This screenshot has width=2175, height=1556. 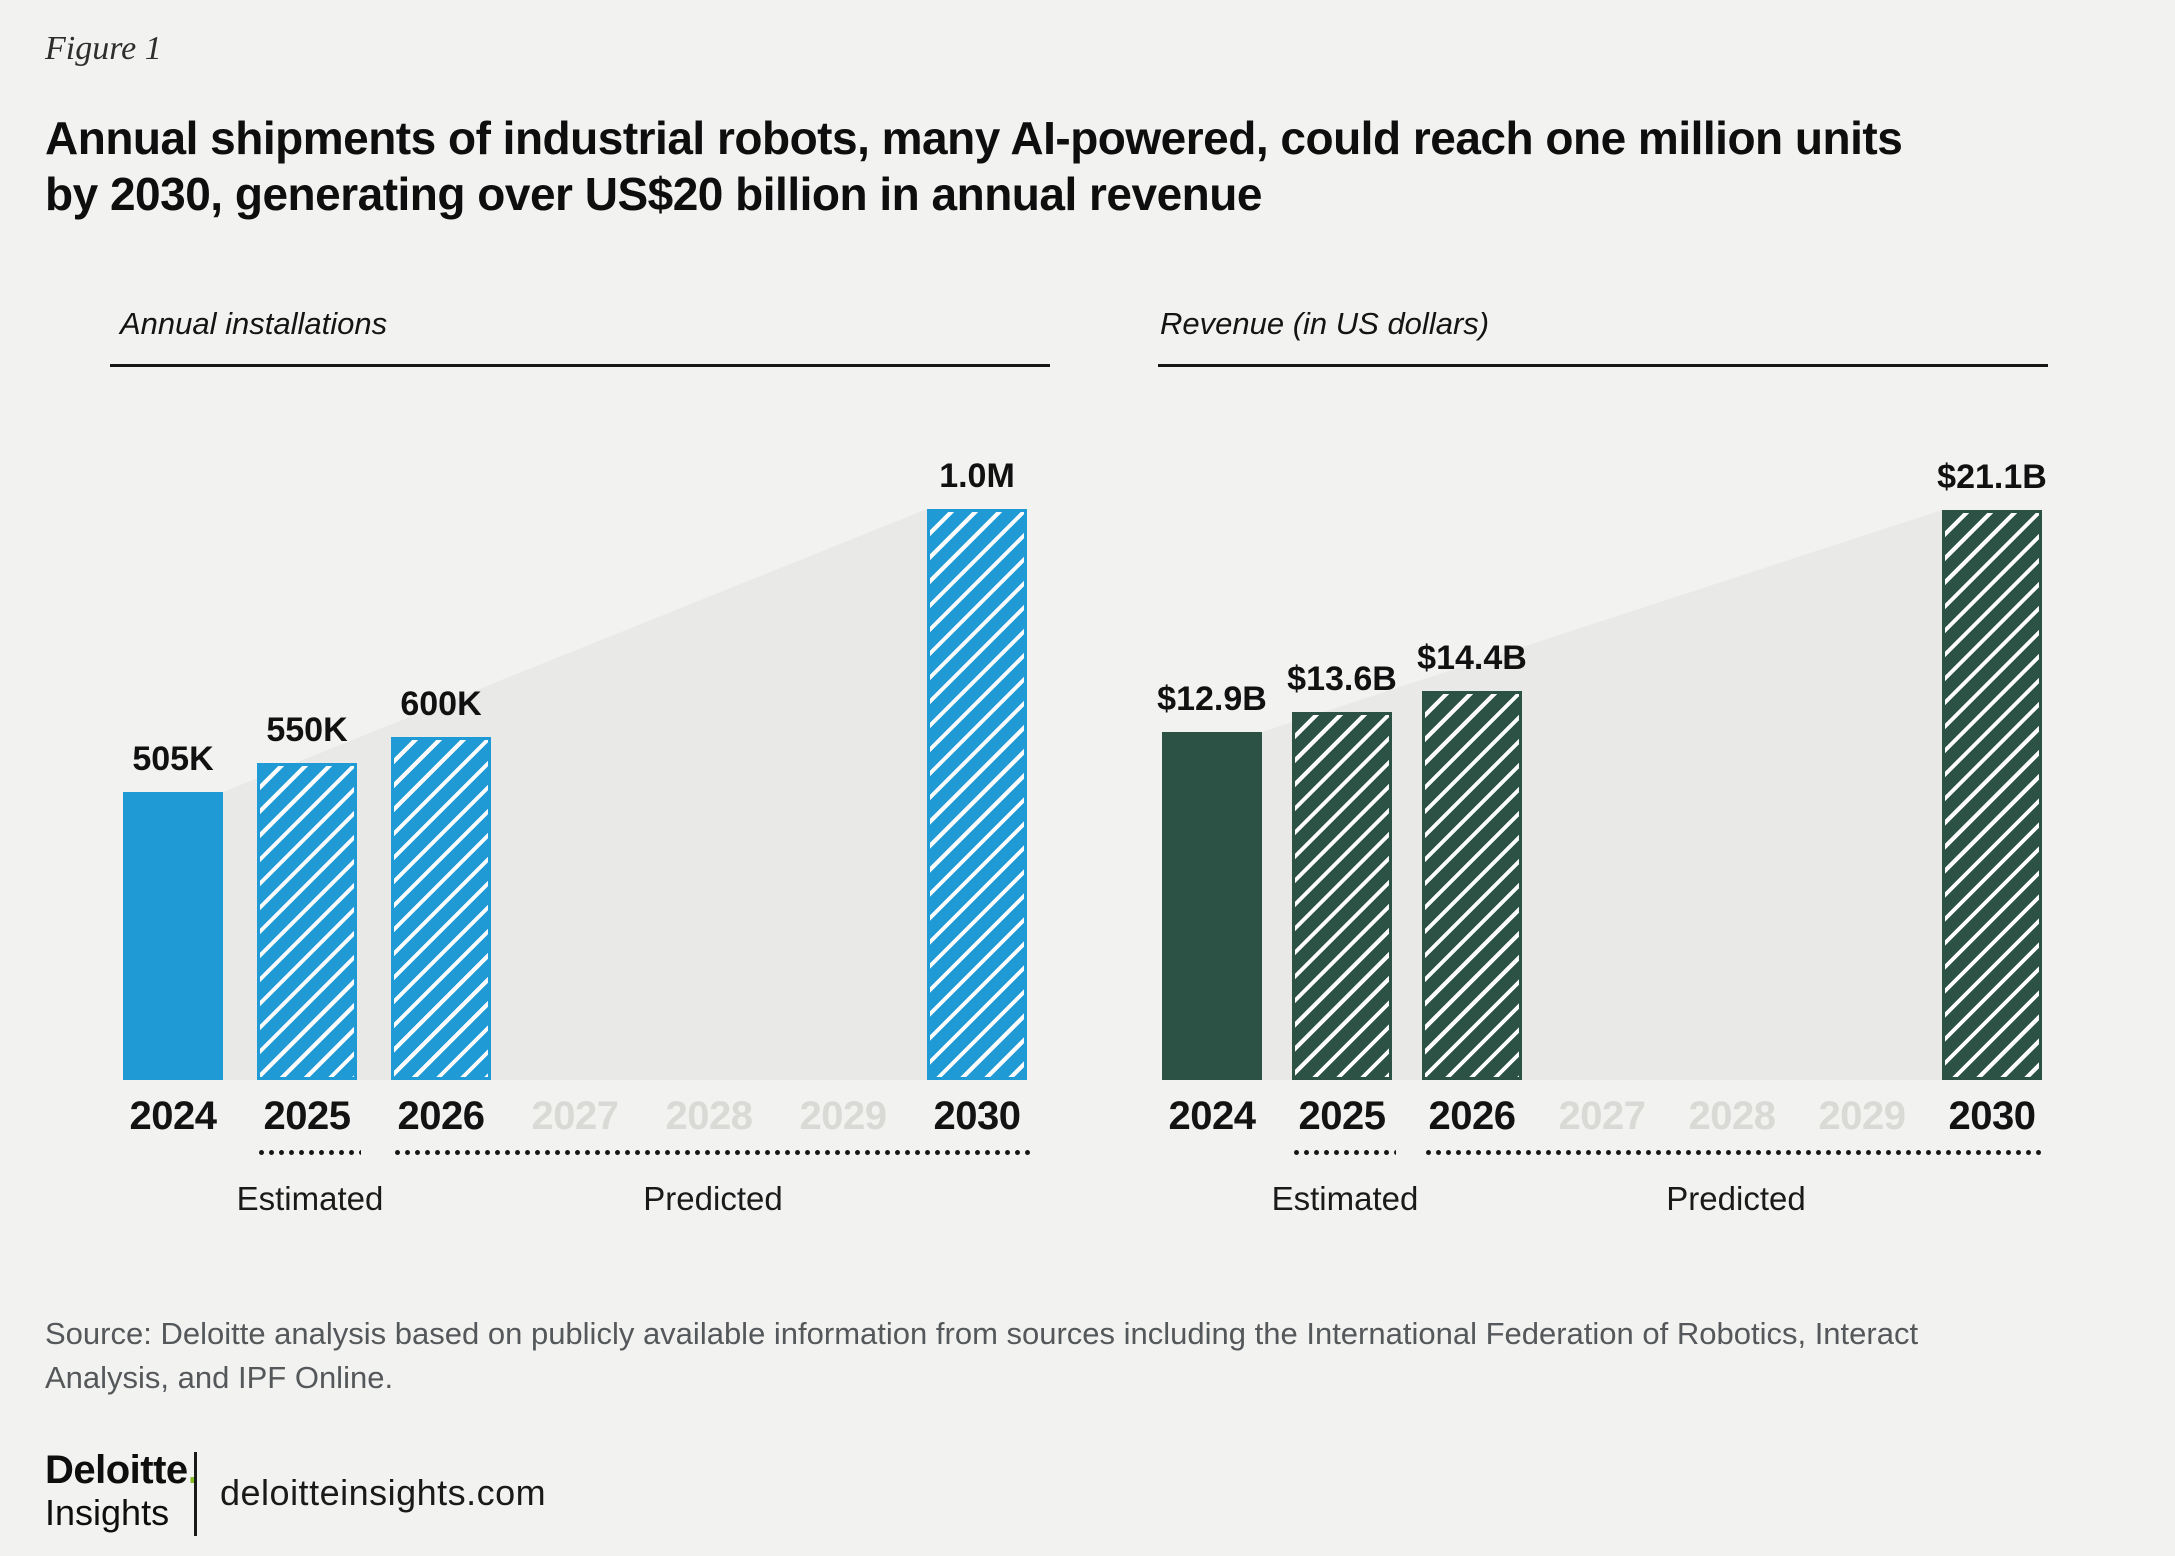 What do you see at coordinates (107, 1512) in the screenshot?
I see `insights-wordmark: Insights` at bounding box center [107, 1512].